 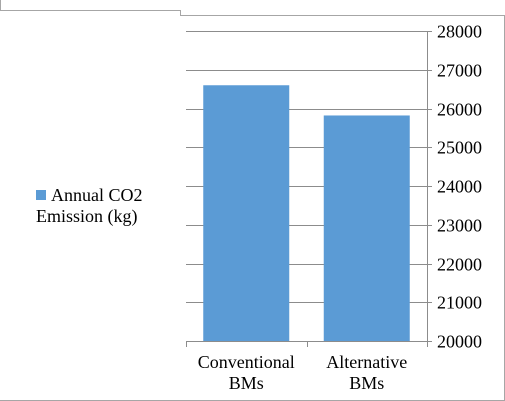 I want to click on legend: Annual CO2 Emission (kg), so click(x=111, y=206).